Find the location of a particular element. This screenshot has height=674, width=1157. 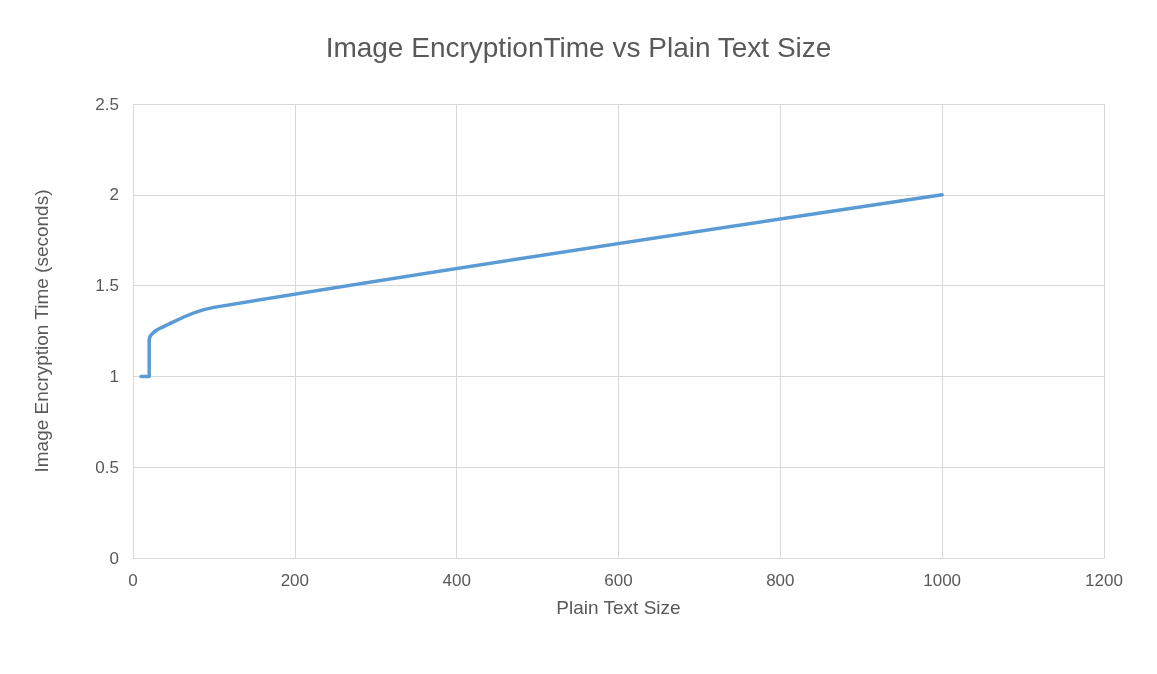

x-tick-label: 400 is located at coordinates (456, 580).